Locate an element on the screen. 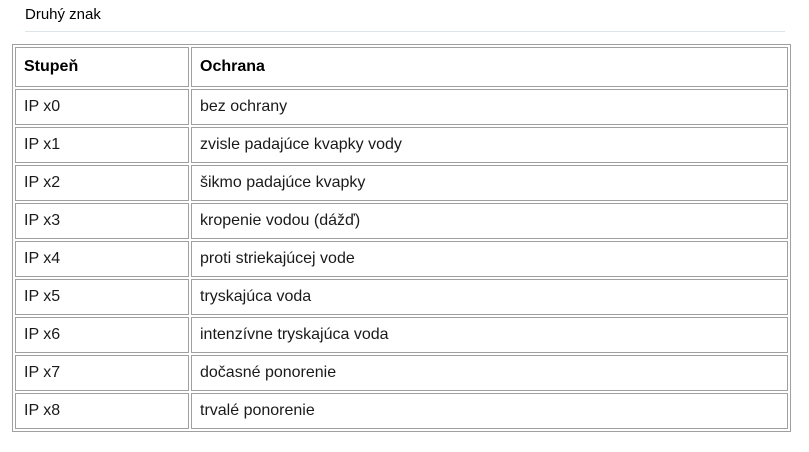 Image resolution: width=809 pixels, height=452 pixels. cell-stupen: IP x3 is located at coordinates (102, 221).